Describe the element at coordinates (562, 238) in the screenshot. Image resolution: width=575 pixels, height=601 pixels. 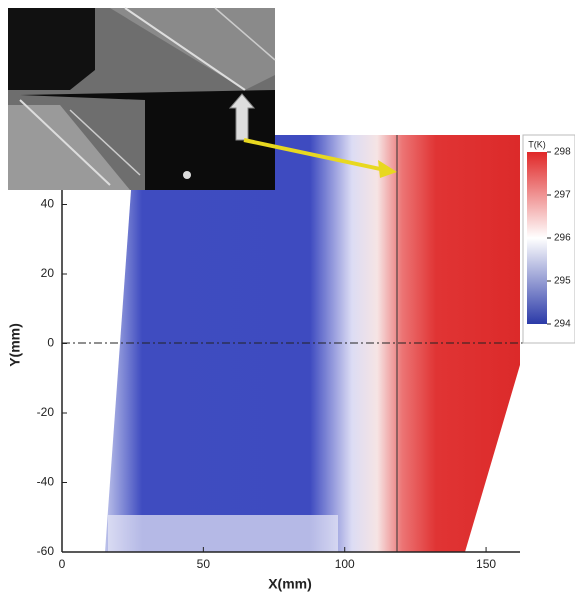
I see `colorbar-tick-label: 296` at that location.